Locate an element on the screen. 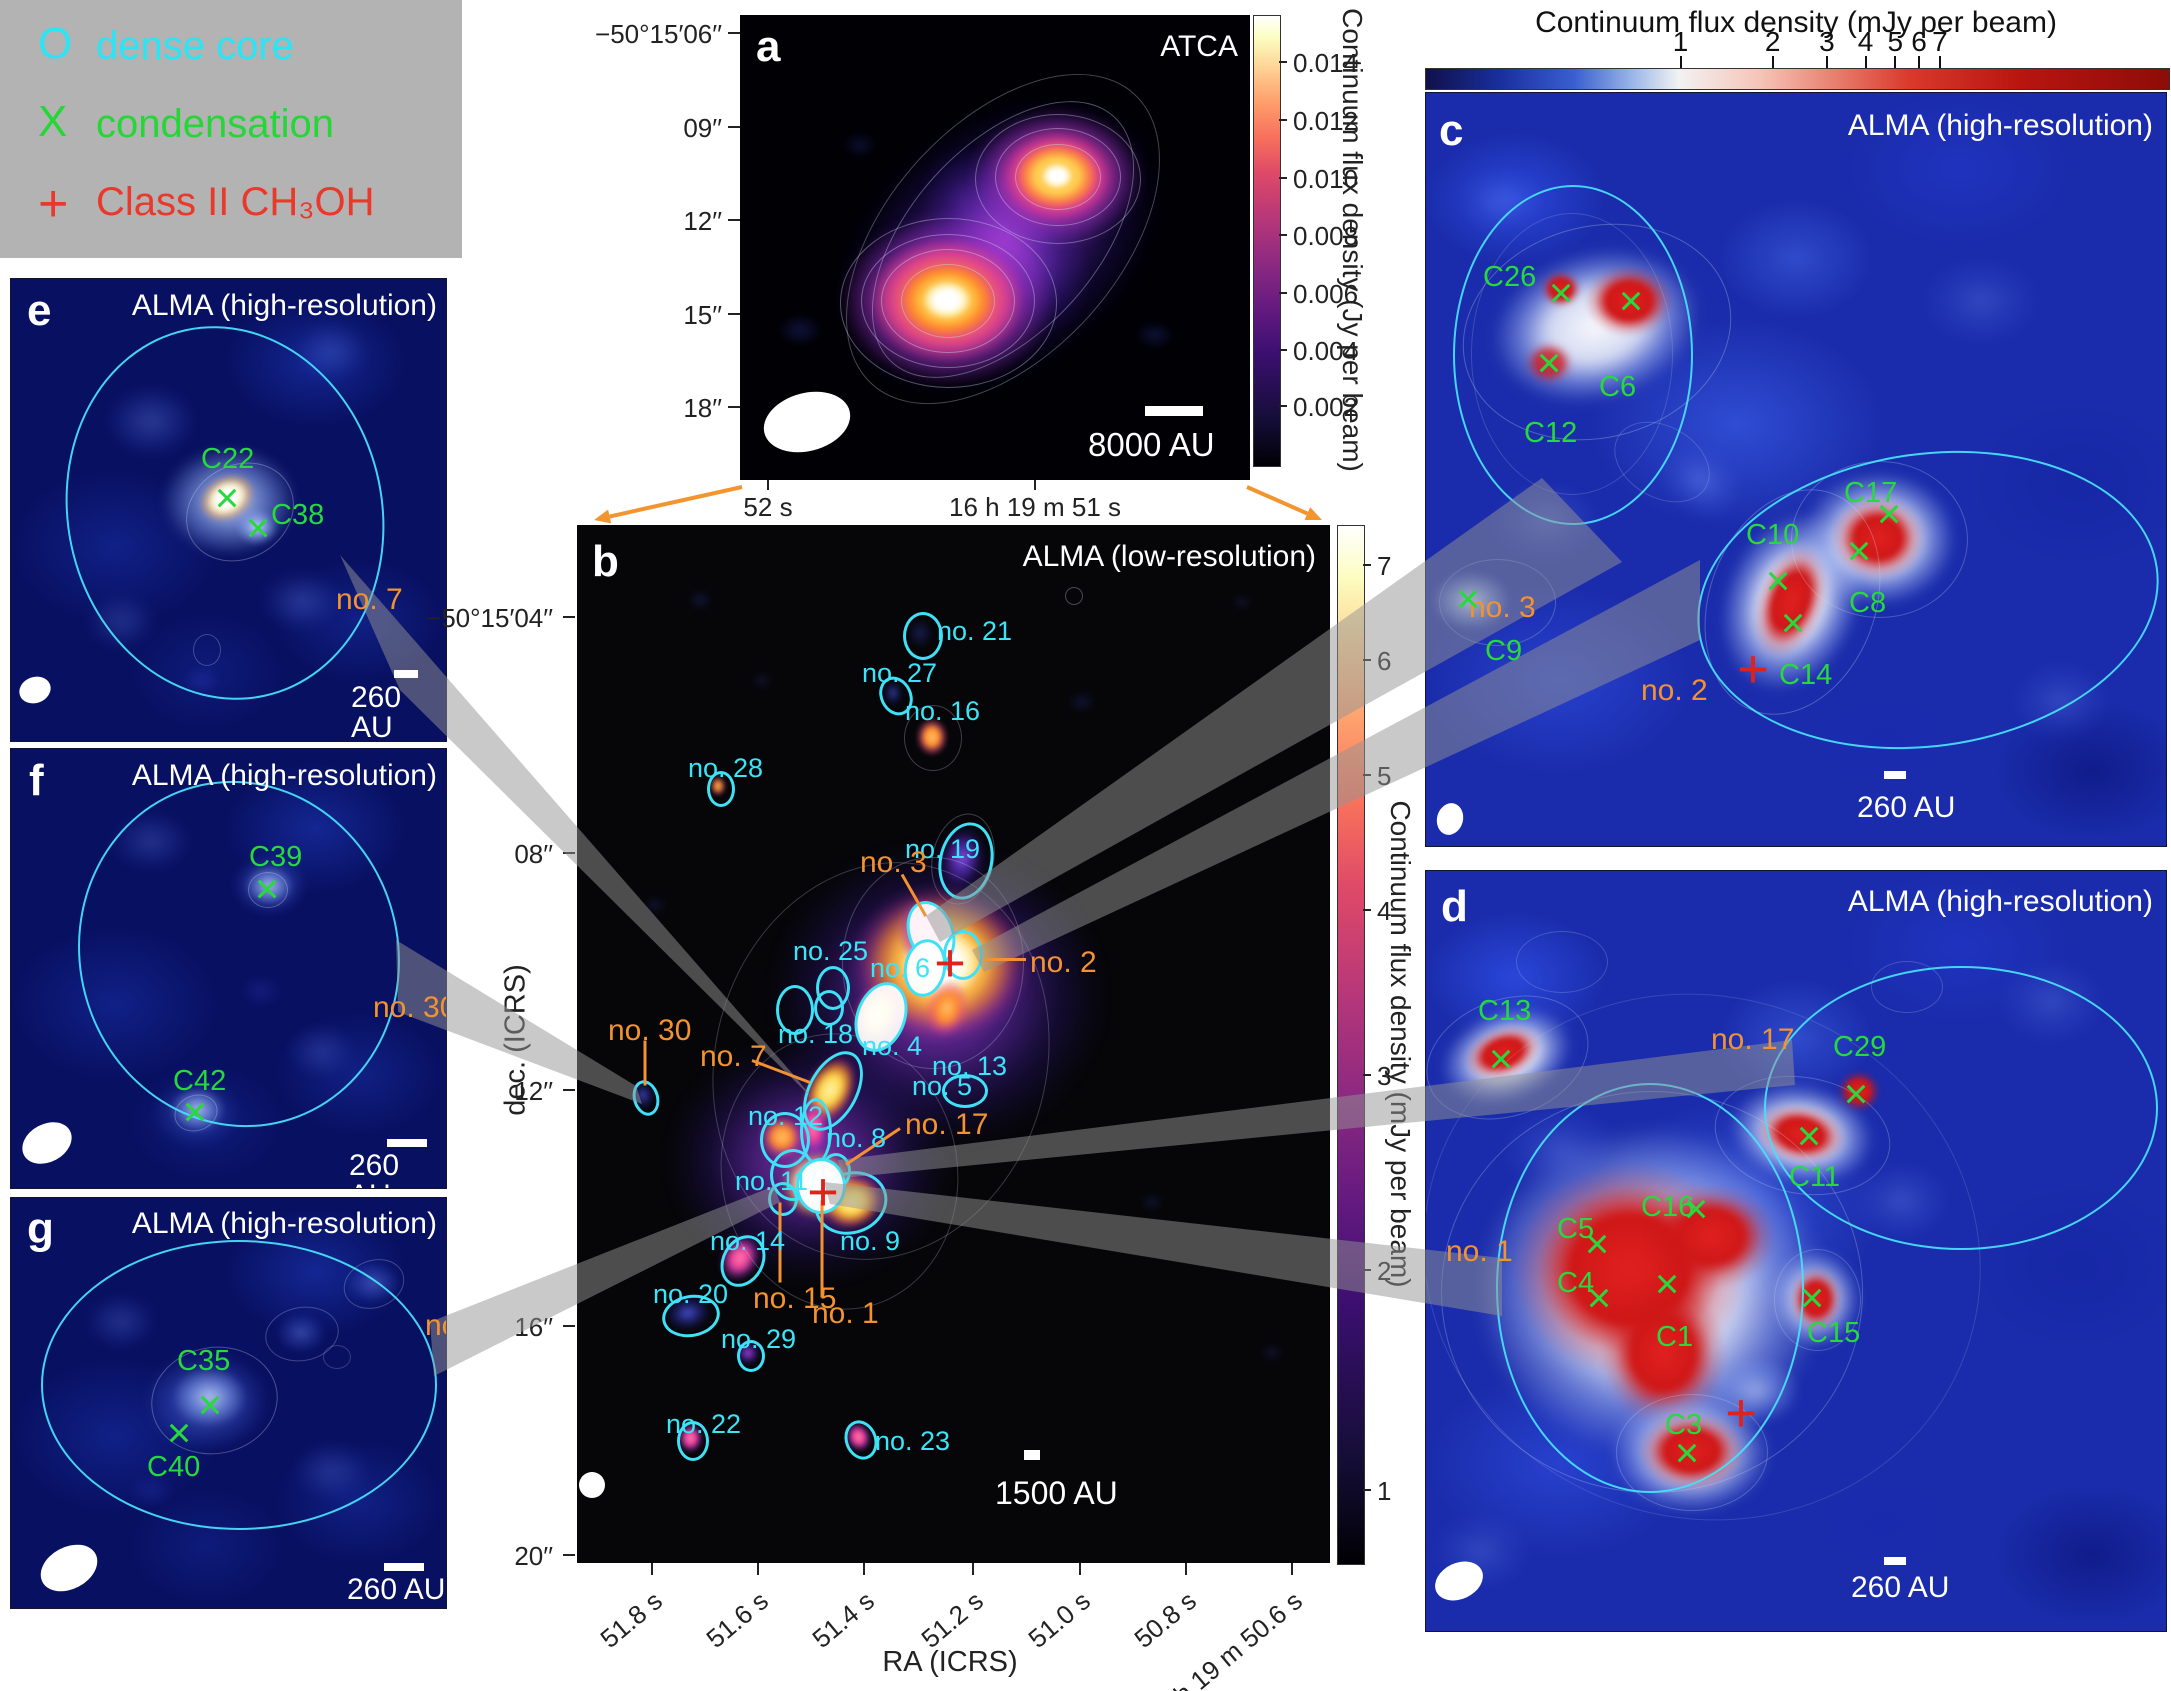 The width and height of the screenshot is (2171, 1691). source-label-no-16: no. 16 is located at coordinates (943, 711).